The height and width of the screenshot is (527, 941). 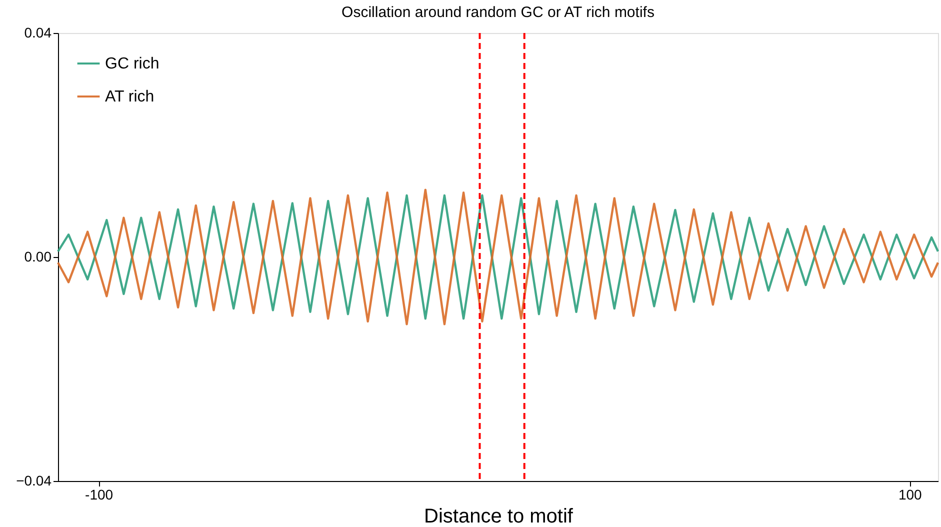 What do you see at coordinates (38, 256) in the screenshot?
I see `y-tick-label: 0.00` at bounding box center [38, 256].